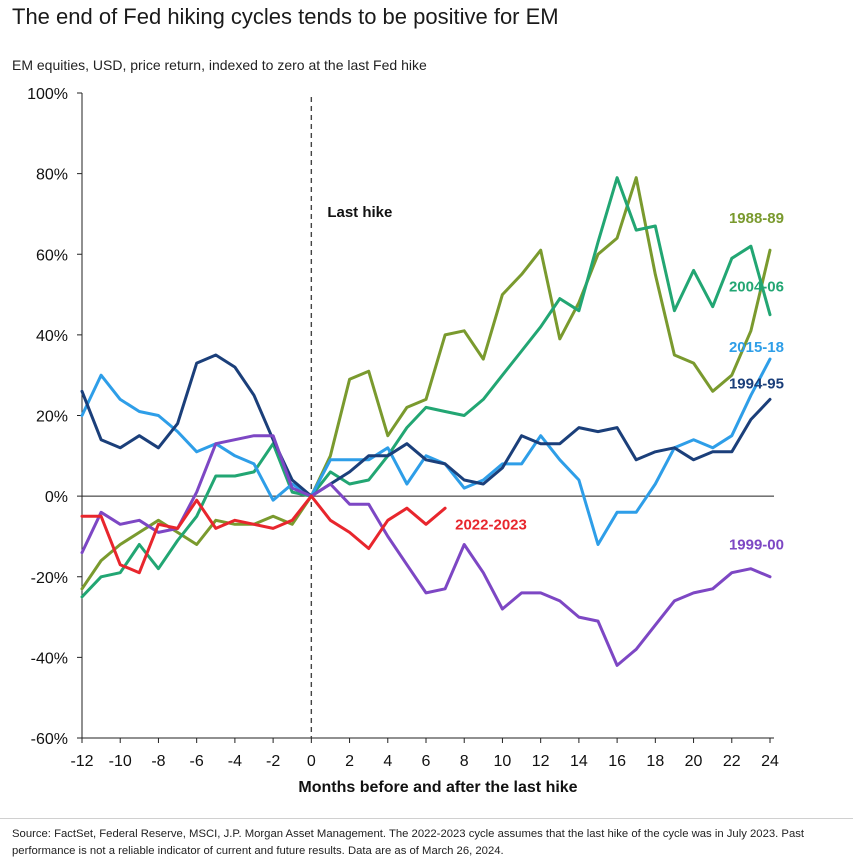 The image size is (853, 865). I want to click on y-tick-label: -20%, so click(49, 578).